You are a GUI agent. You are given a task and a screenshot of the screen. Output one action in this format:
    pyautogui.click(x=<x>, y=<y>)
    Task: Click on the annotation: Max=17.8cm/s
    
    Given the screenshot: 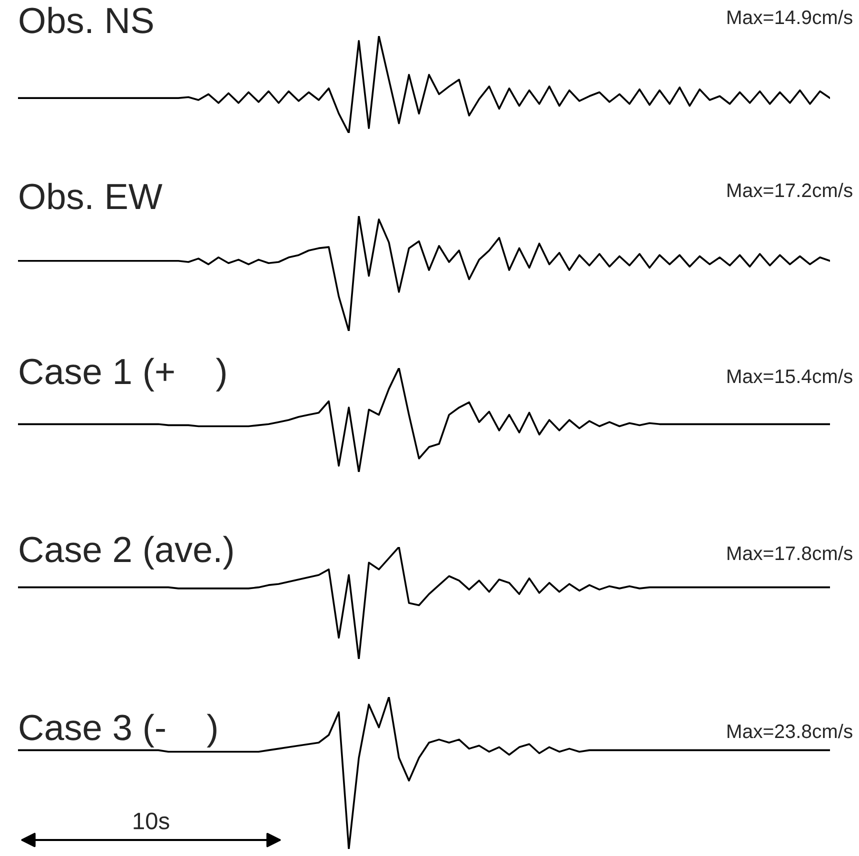 What is the action you would take?
    pyautogui.click(x=790, y=553)
    